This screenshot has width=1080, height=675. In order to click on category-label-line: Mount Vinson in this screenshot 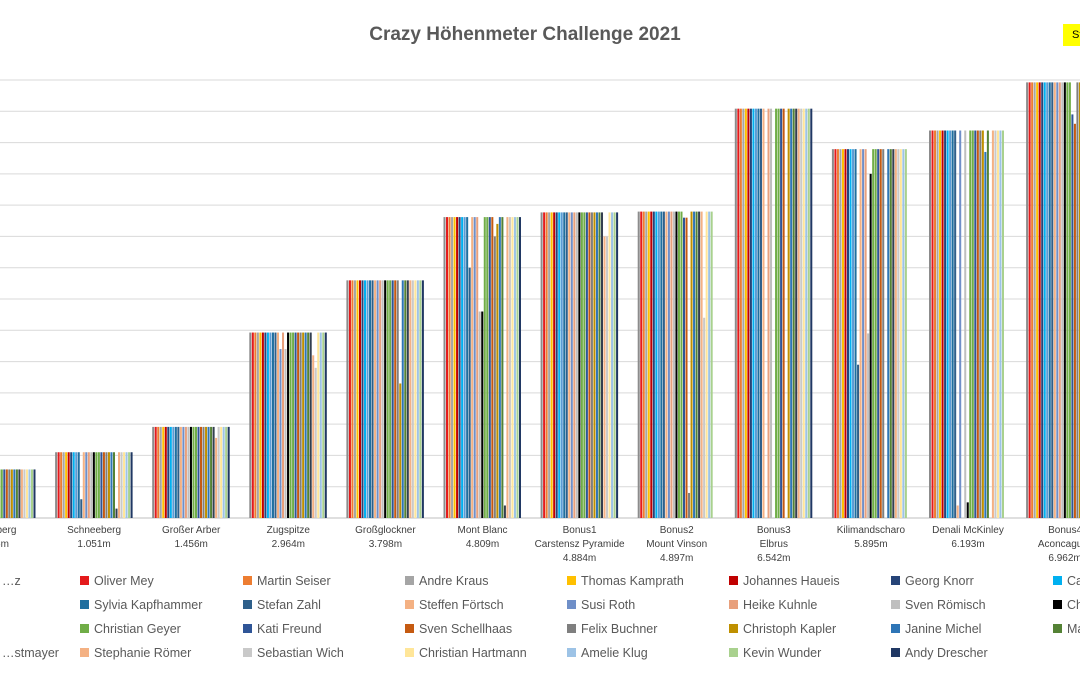, I will do `click(677, 544)`.